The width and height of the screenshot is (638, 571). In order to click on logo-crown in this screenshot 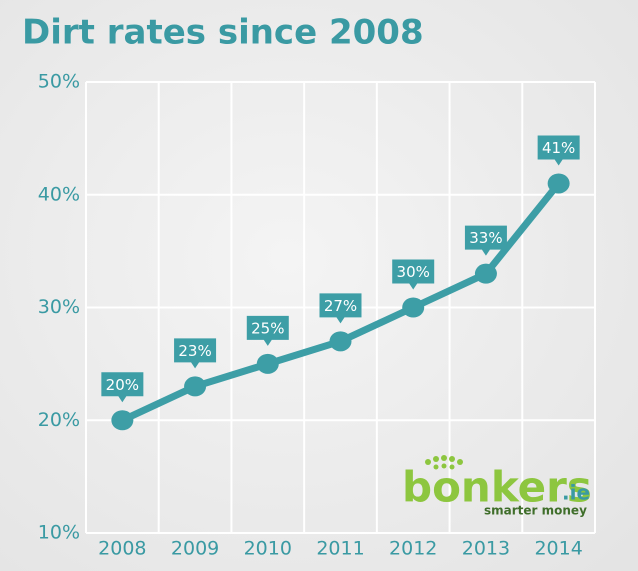, I will do `click(444, 462)`.